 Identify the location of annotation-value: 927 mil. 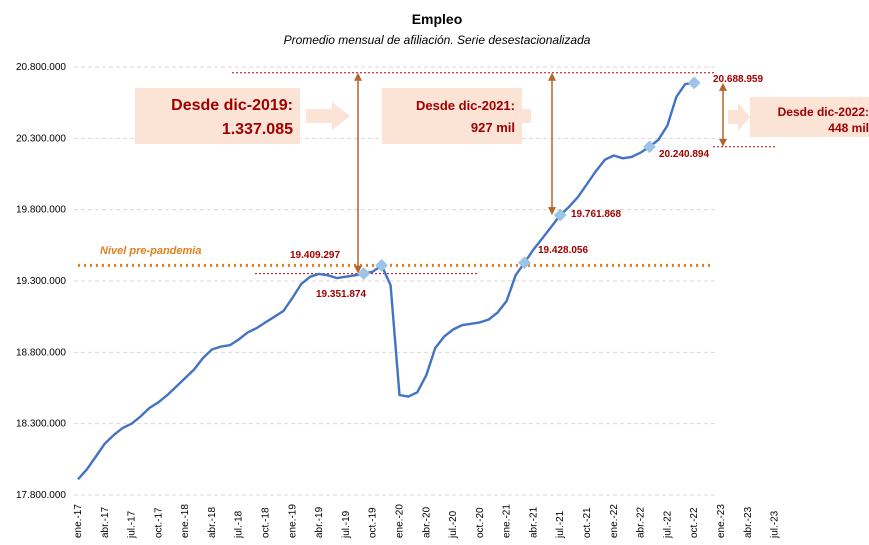
(493, 127).